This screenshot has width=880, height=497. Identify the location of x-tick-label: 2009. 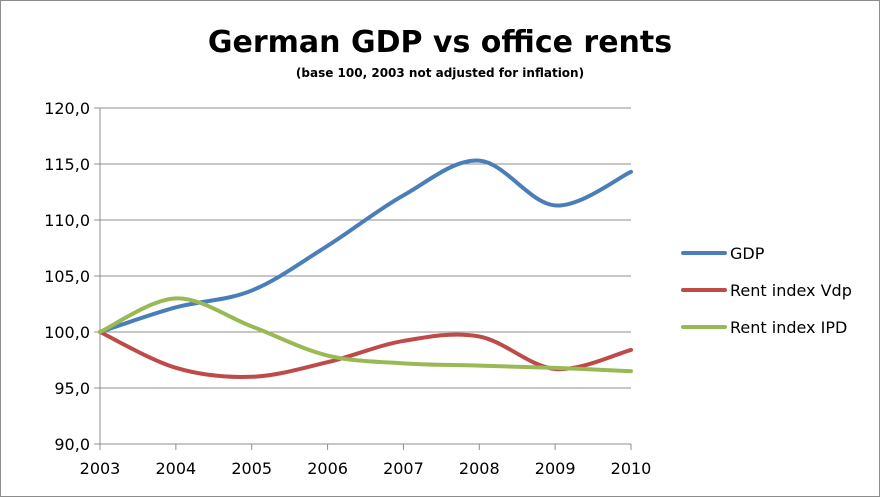
(555, 468).